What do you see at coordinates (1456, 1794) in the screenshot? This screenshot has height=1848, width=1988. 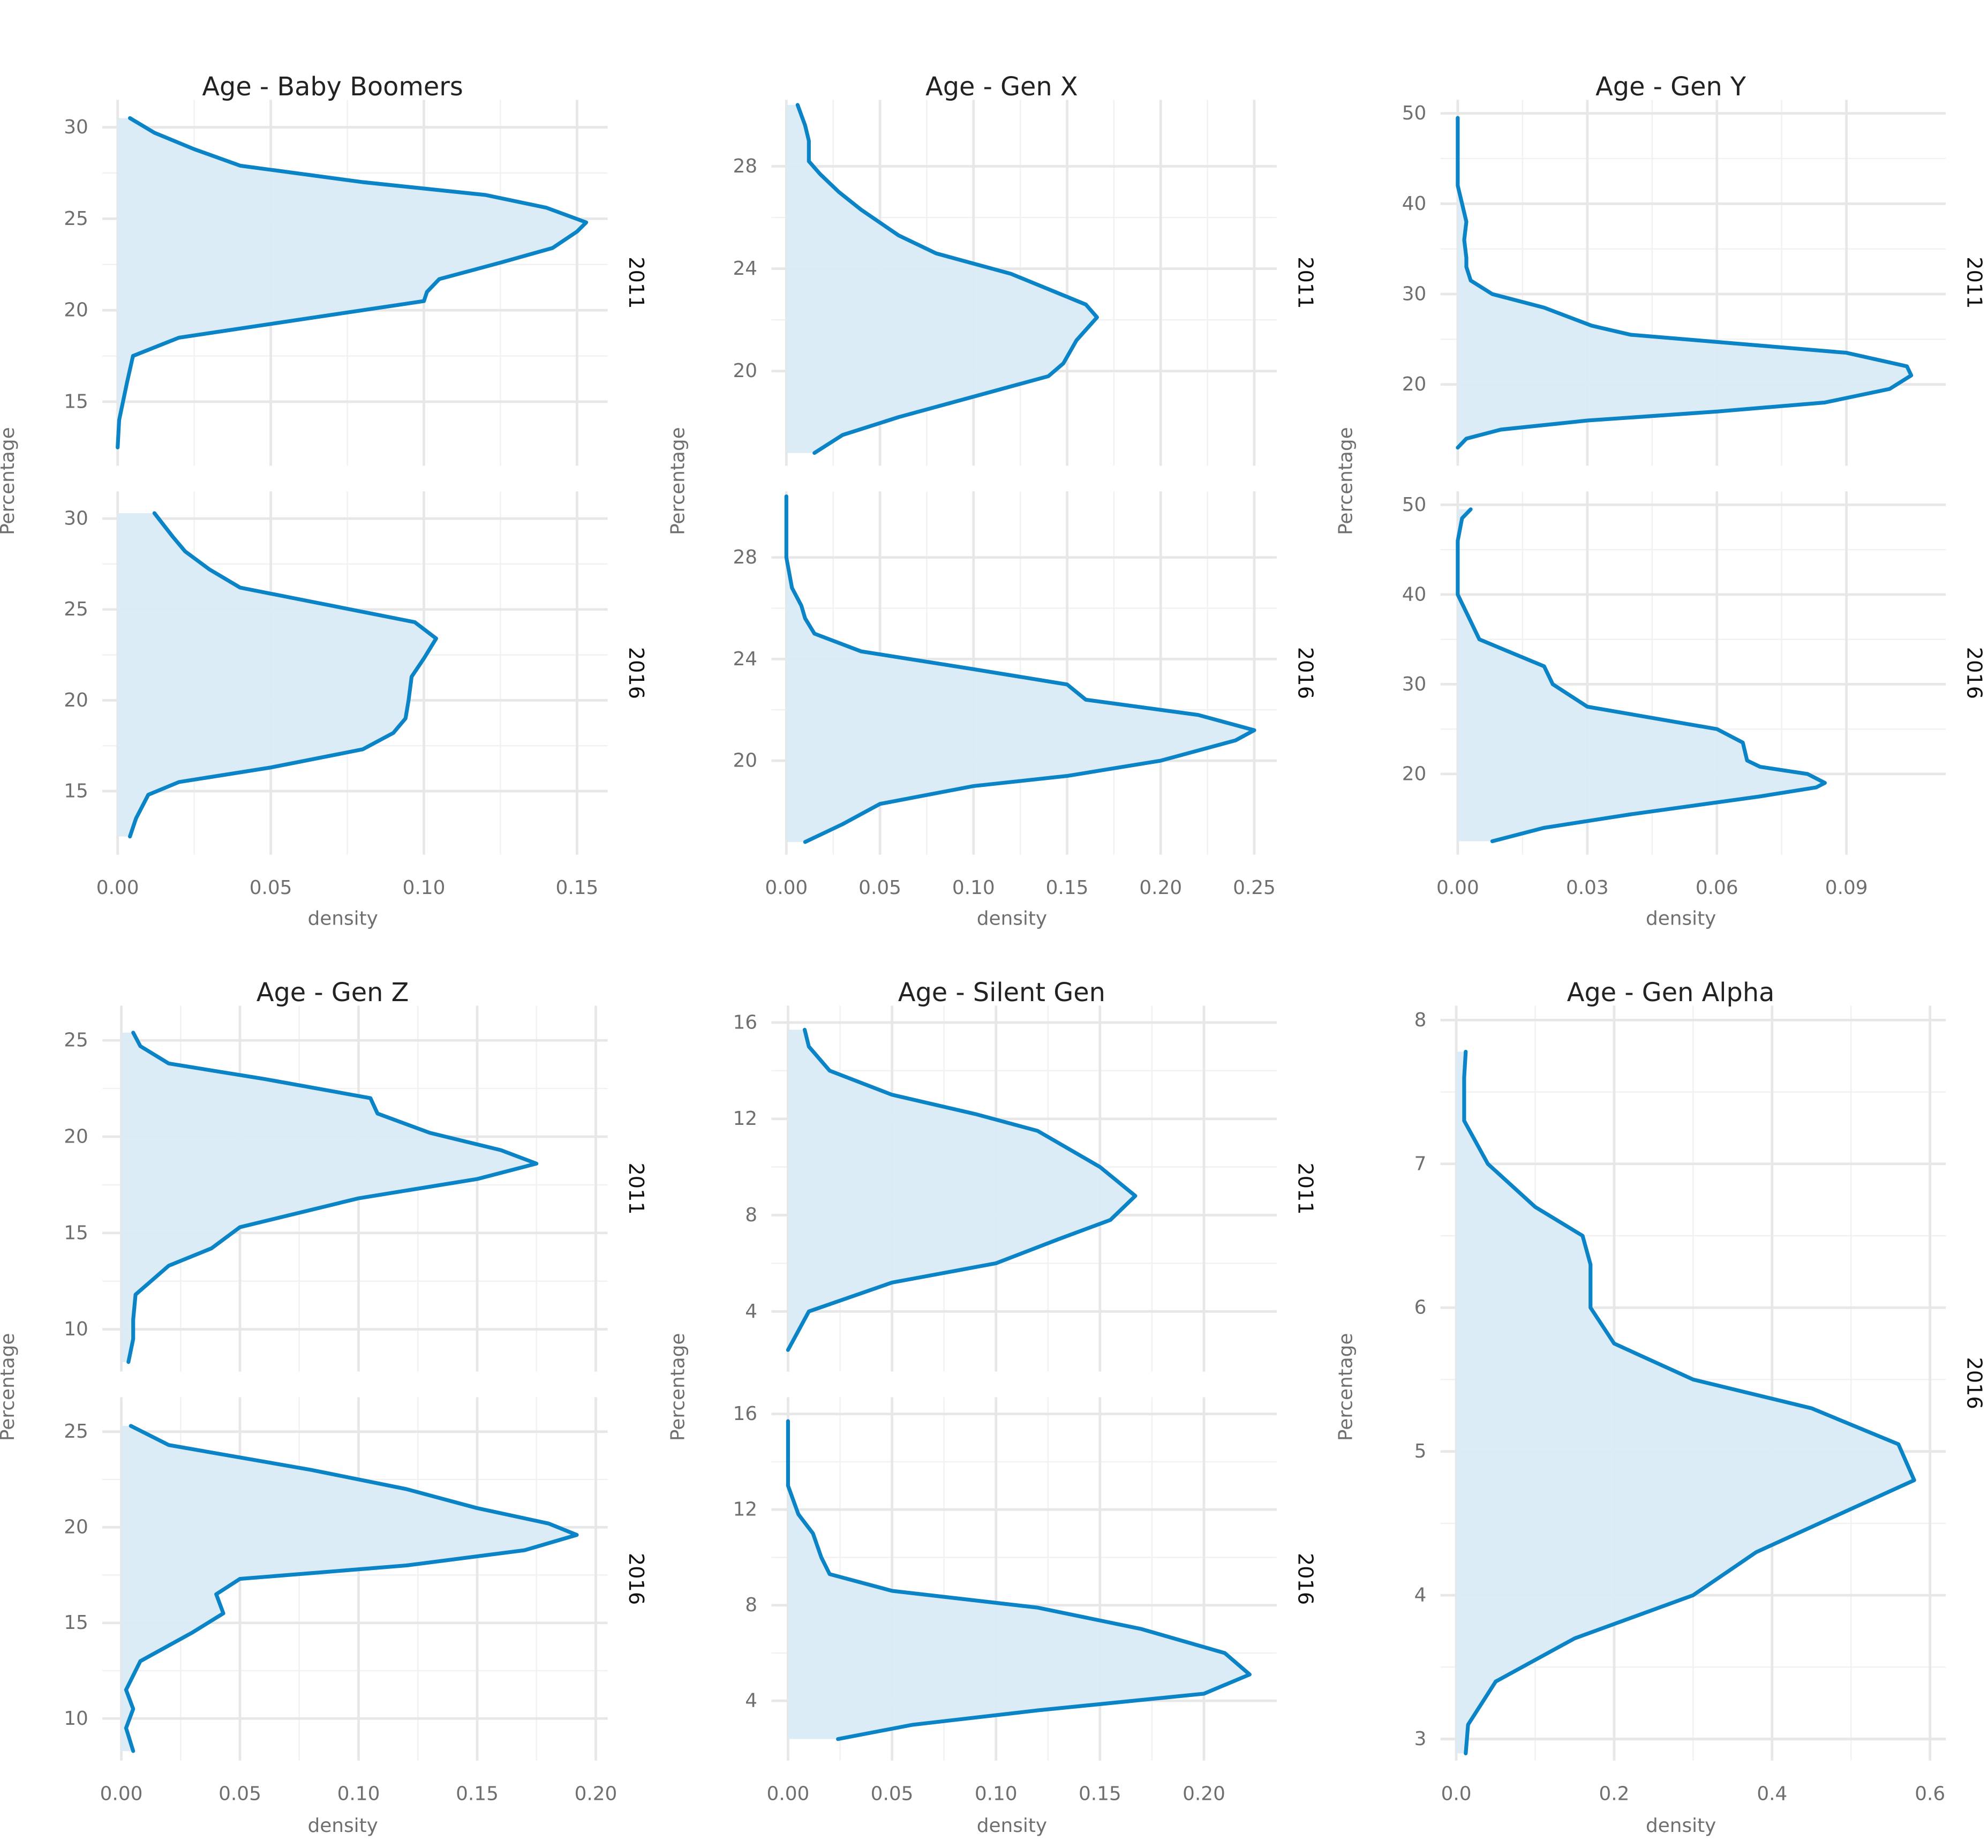 I see `x-tick-label: 0.0` at bounding box center [1456, 1794].